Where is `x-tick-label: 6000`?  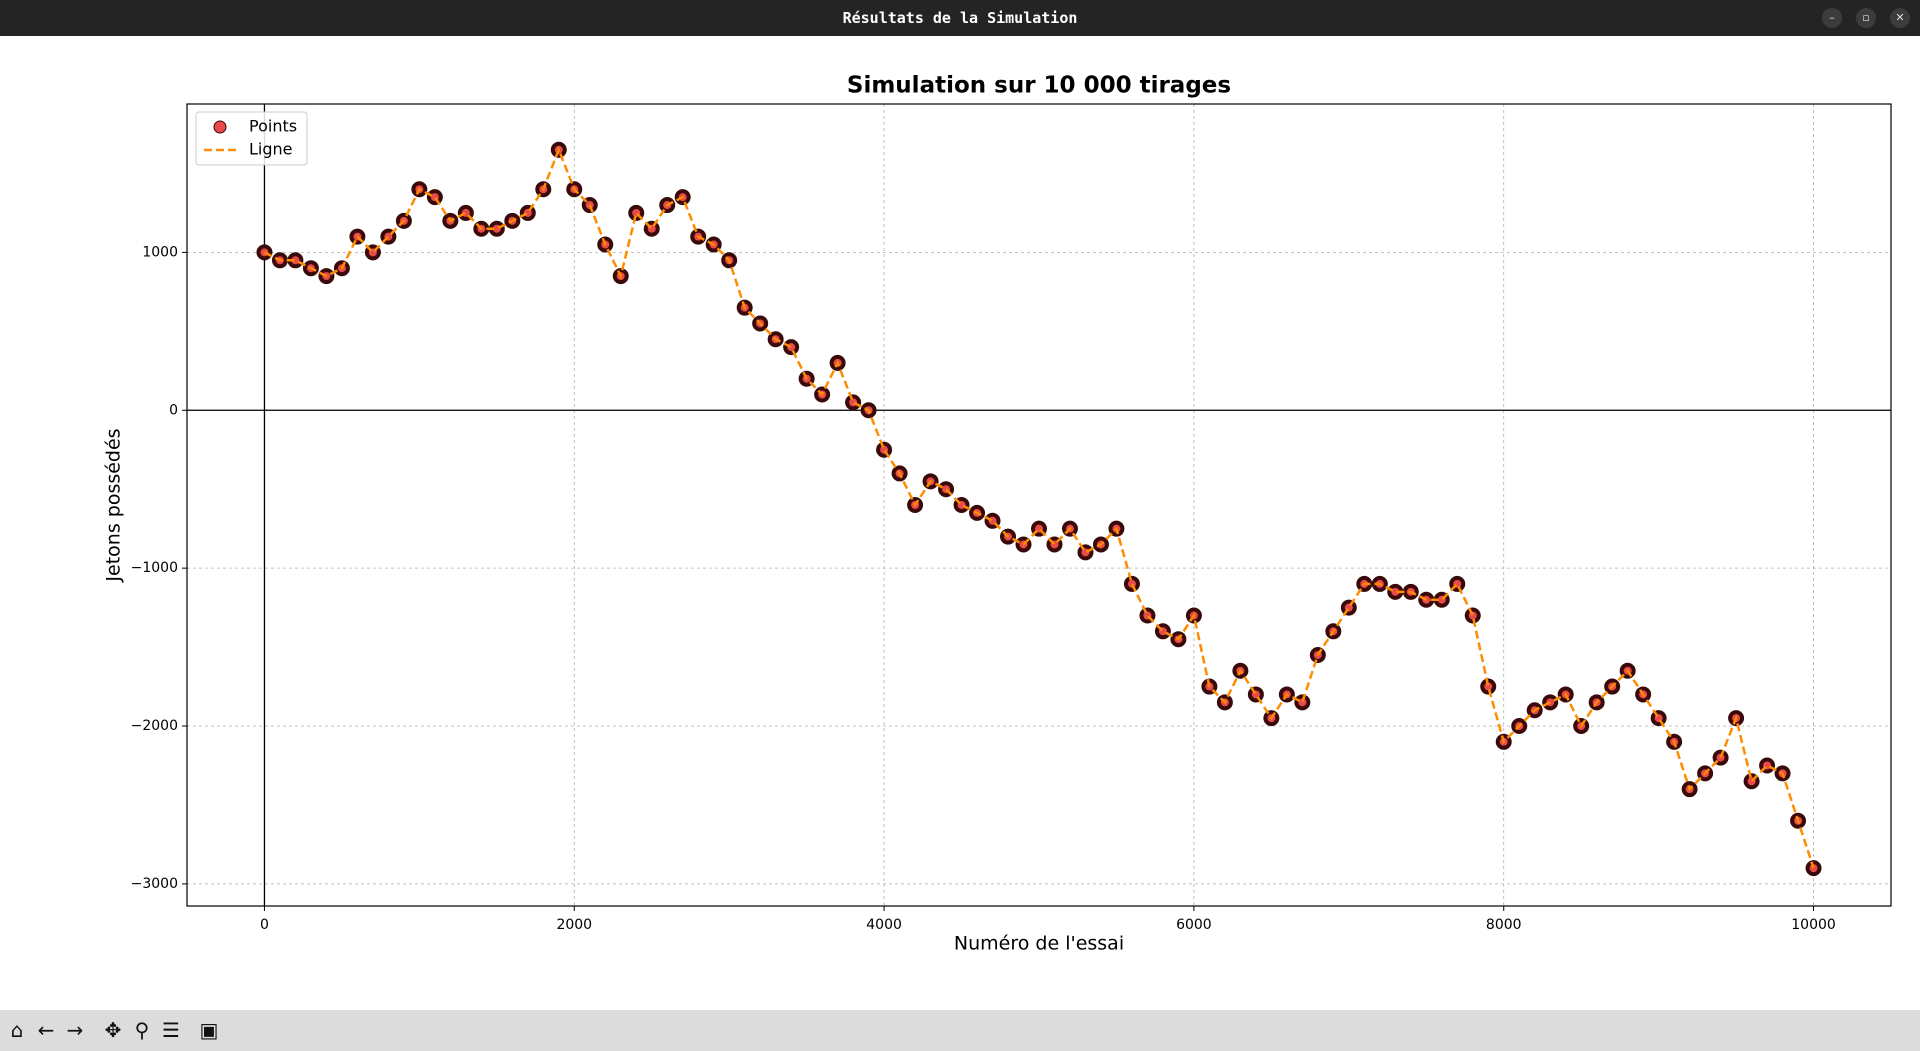
x-tick-label: 6000 is located at coordinates (1194, 925).